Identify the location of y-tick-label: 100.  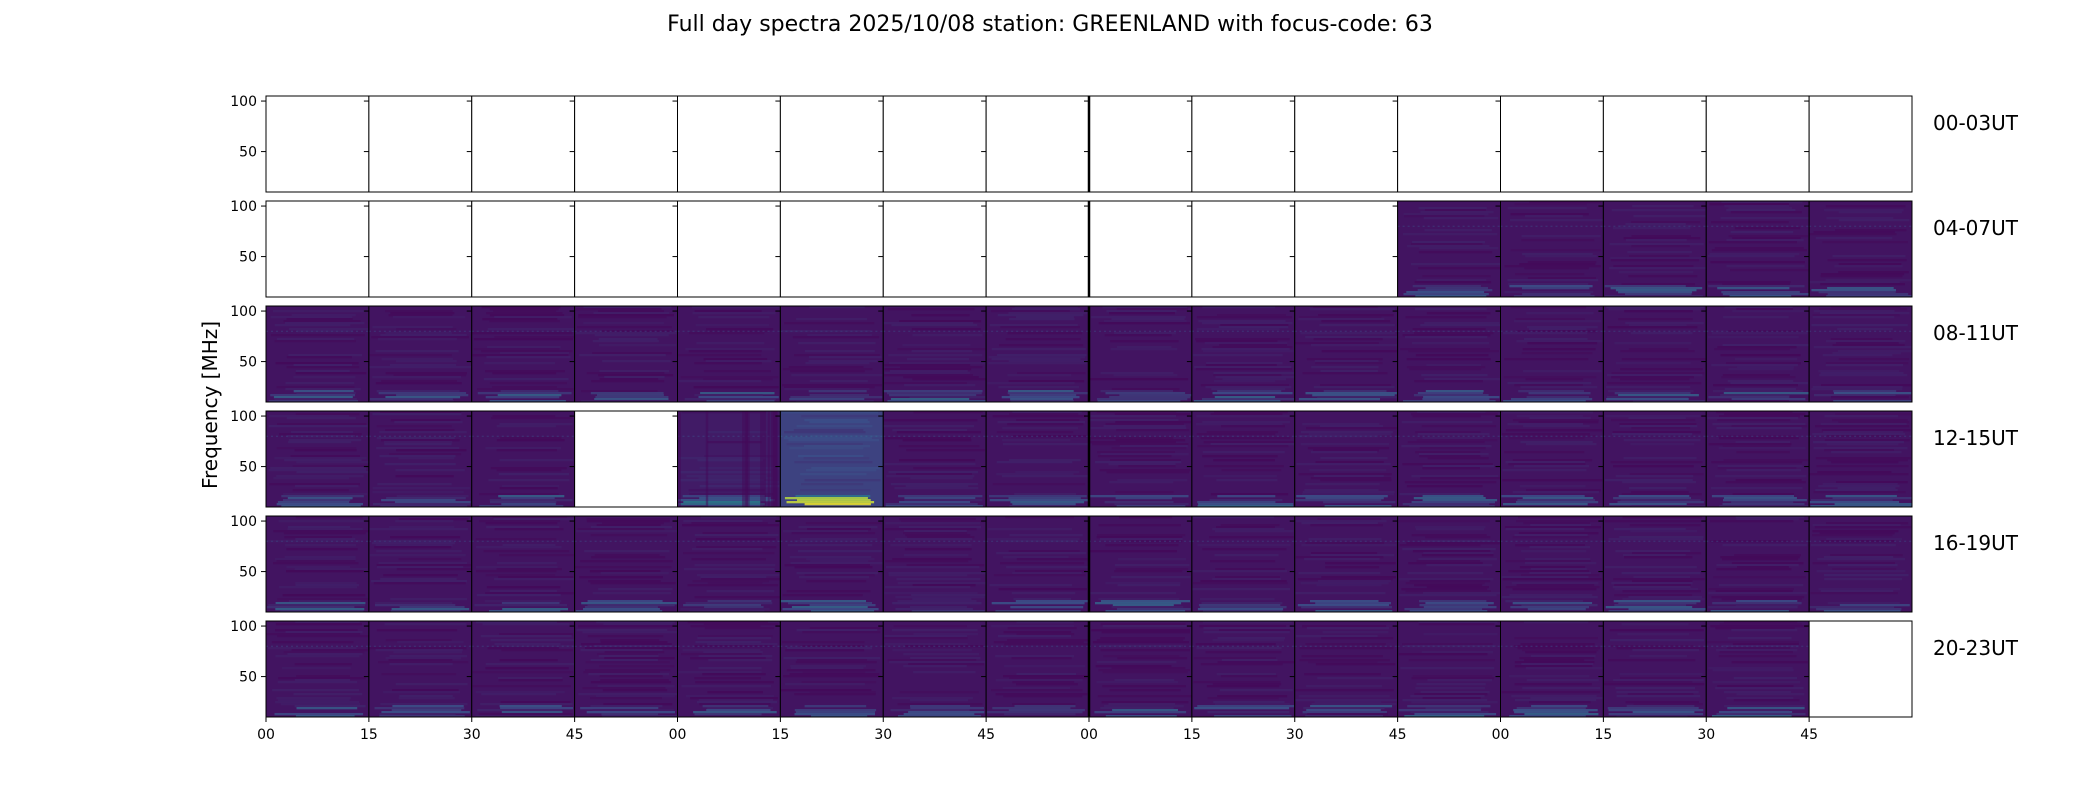
(243, 627).